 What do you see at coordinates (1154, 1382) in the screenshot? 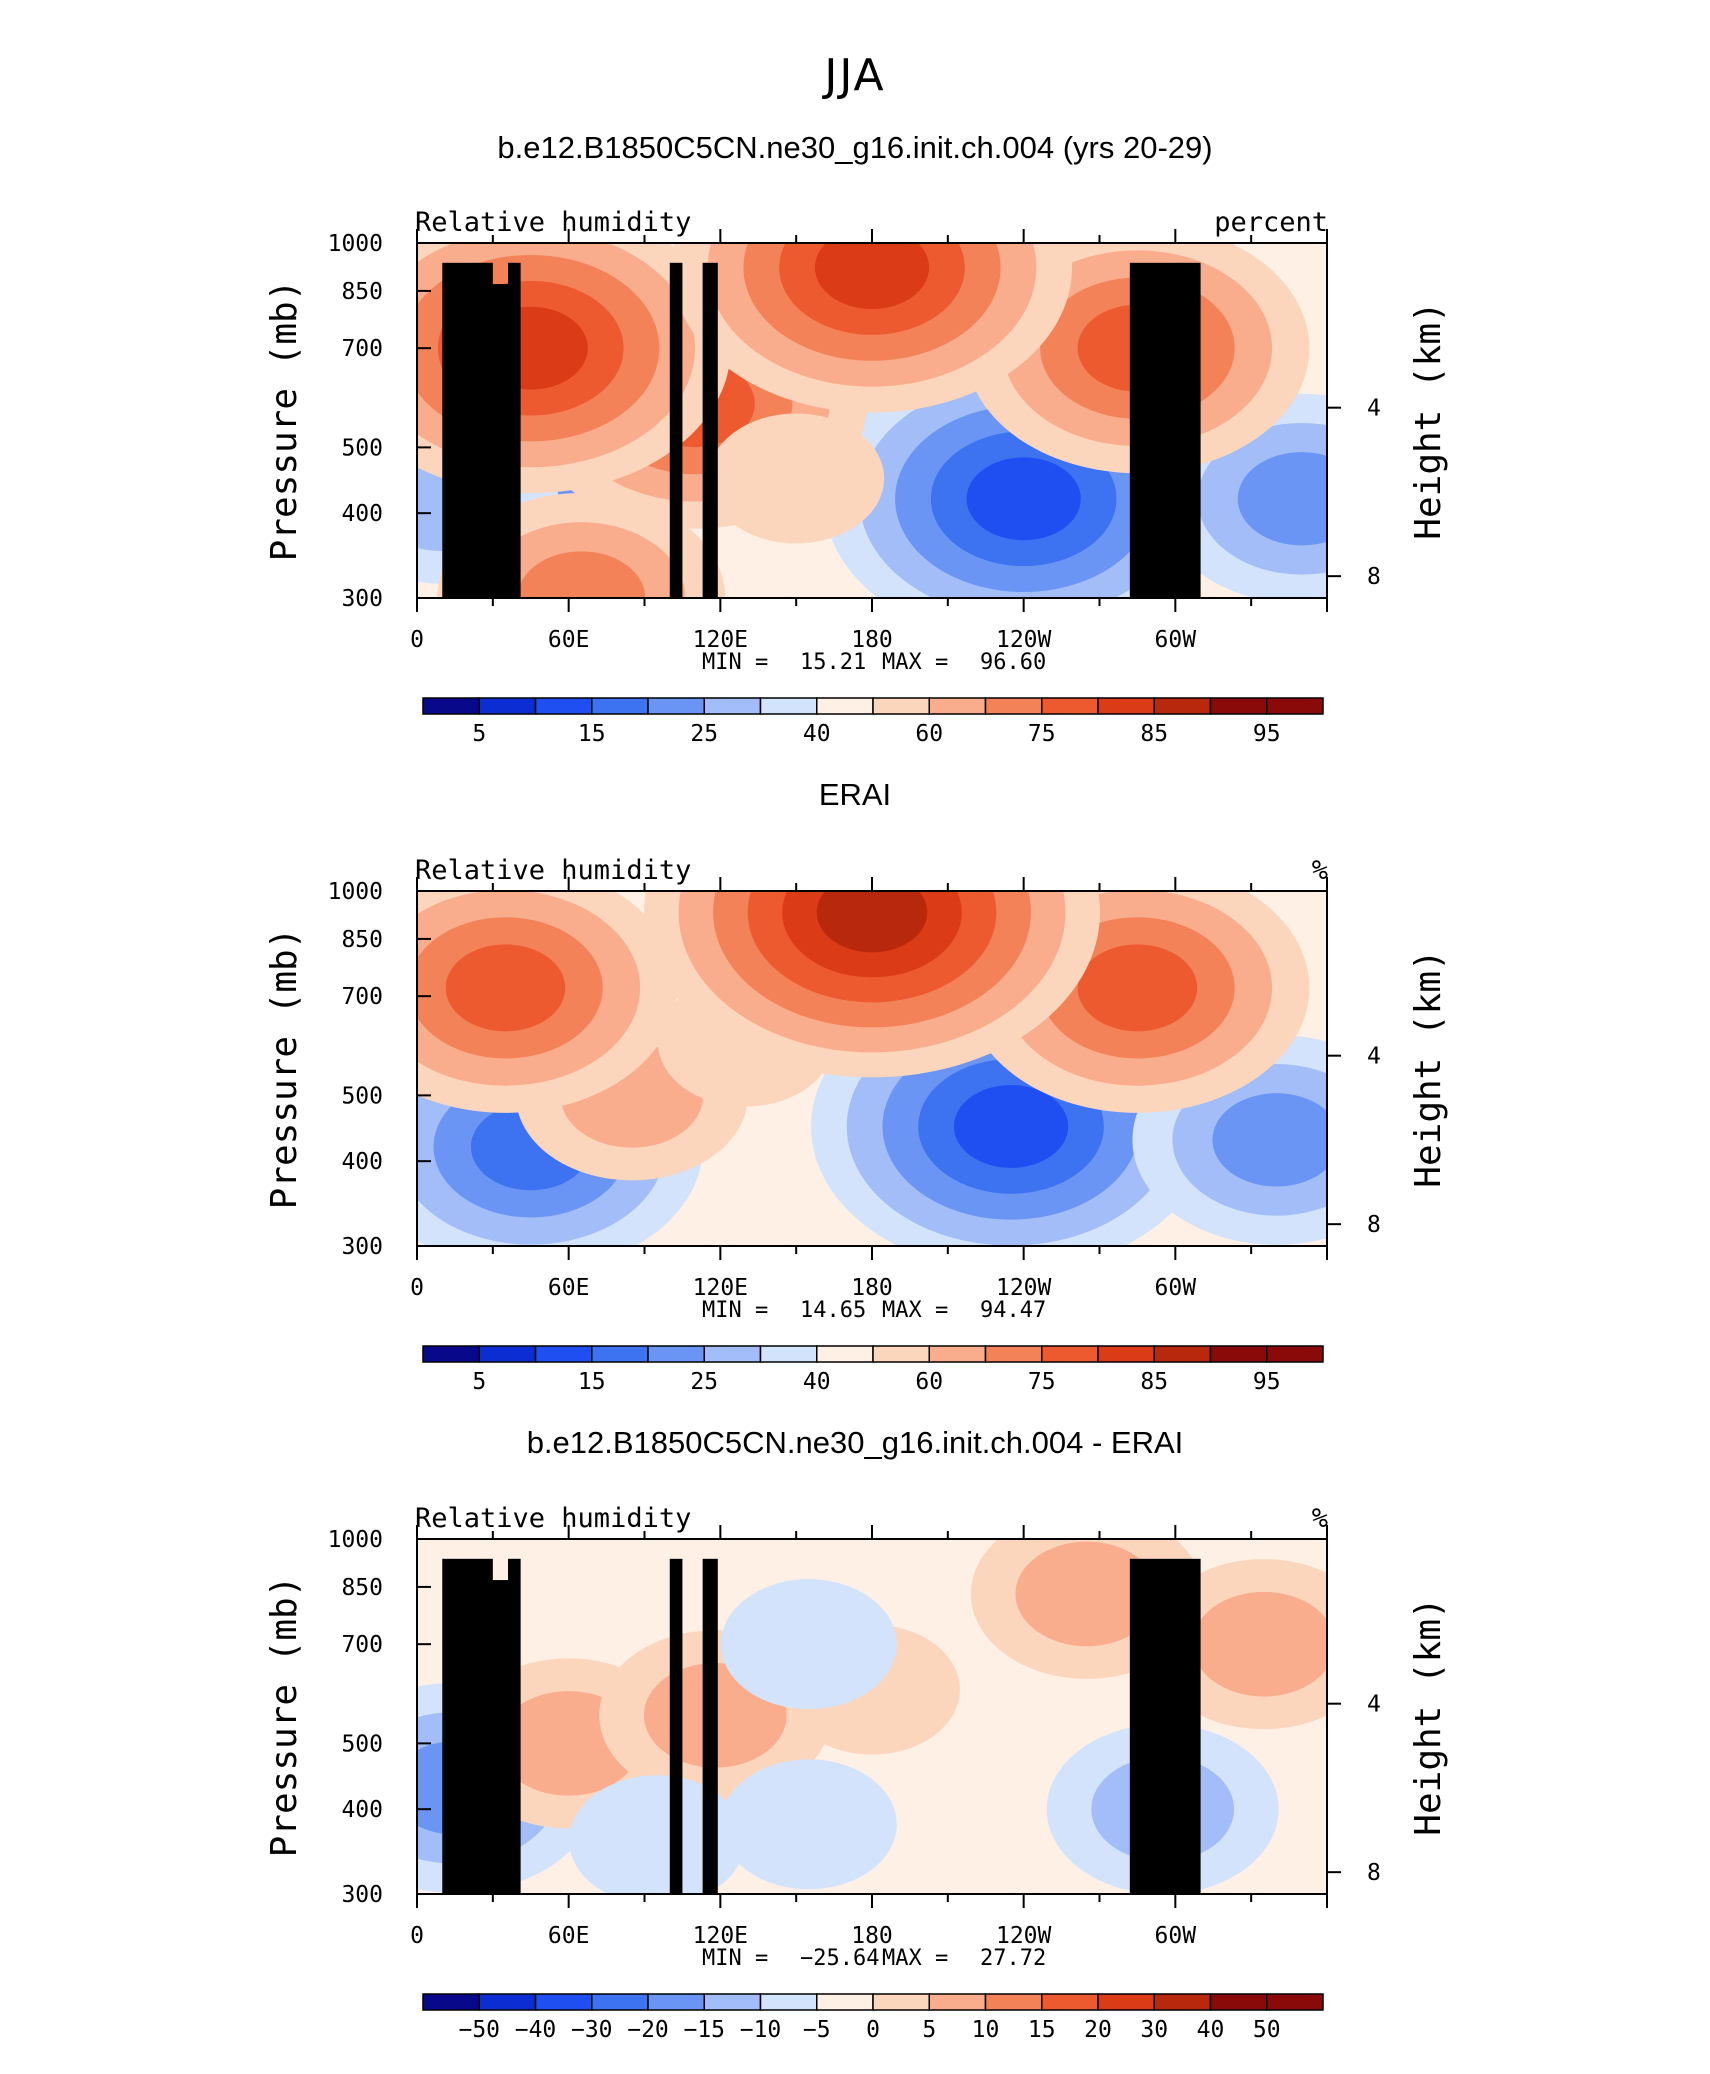
I see `colorbar-label: 85` at bounding box center [1154, 1382].